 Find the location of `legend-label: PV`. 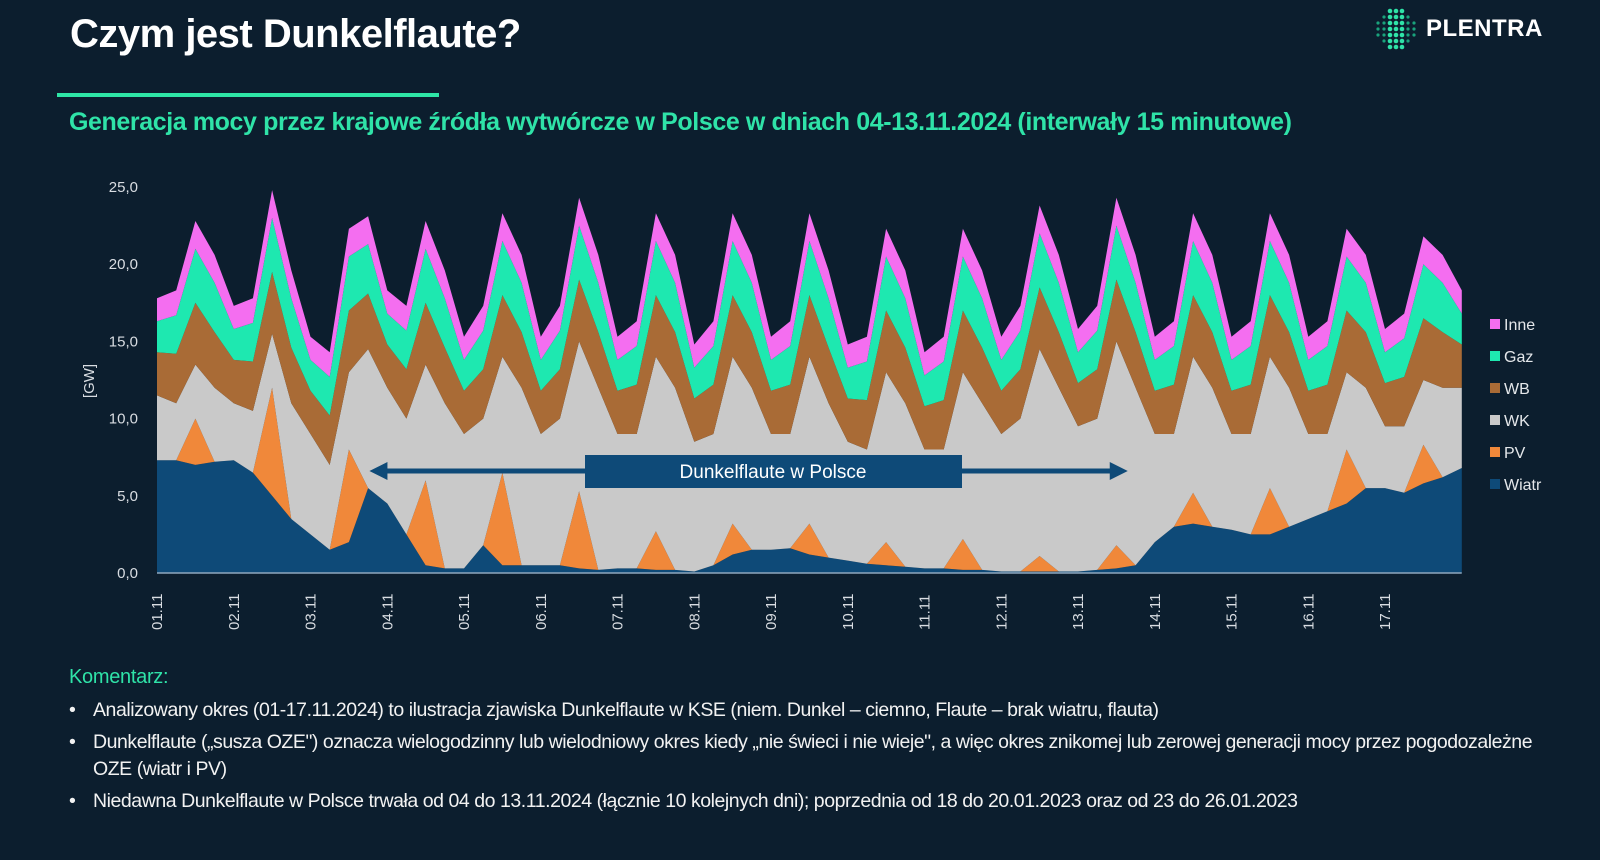

legend-label: PV is located at coordinates (1515, 453).